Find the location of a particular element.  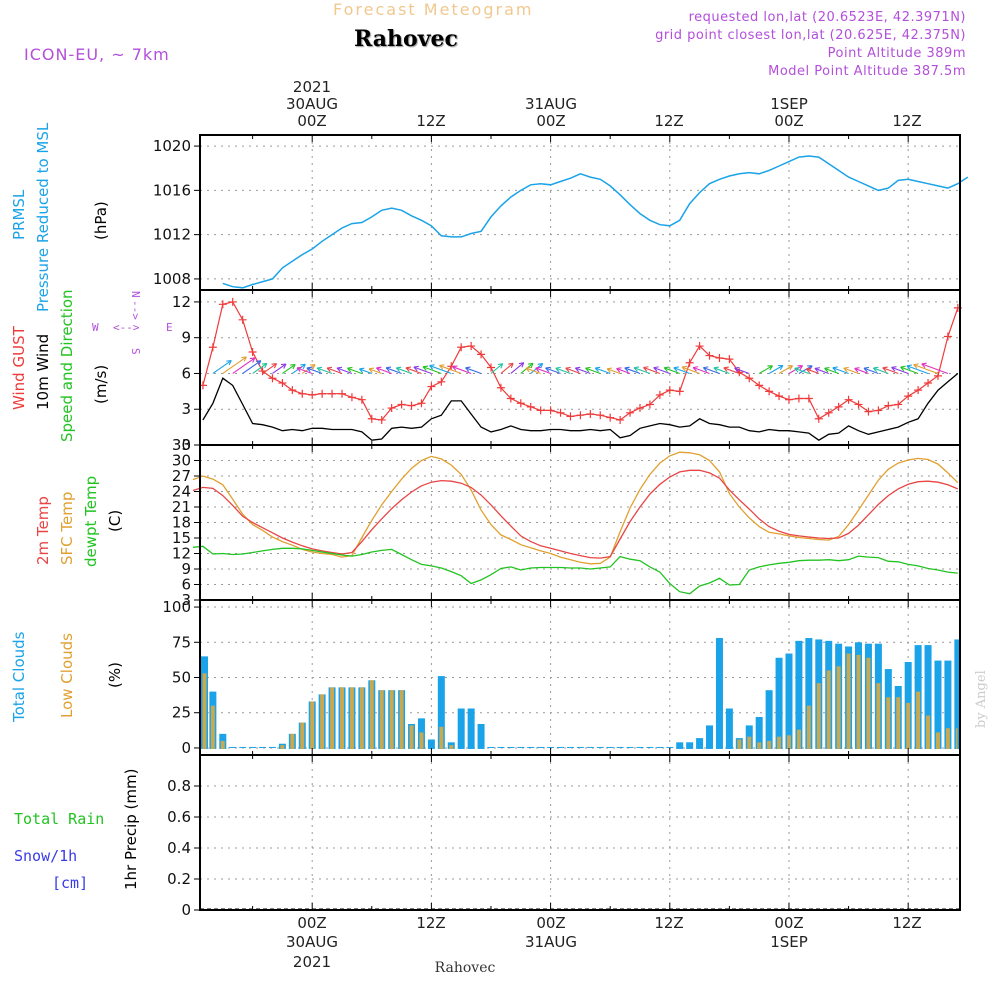

ytick-label: 24 is located at coordinates (181, 492).